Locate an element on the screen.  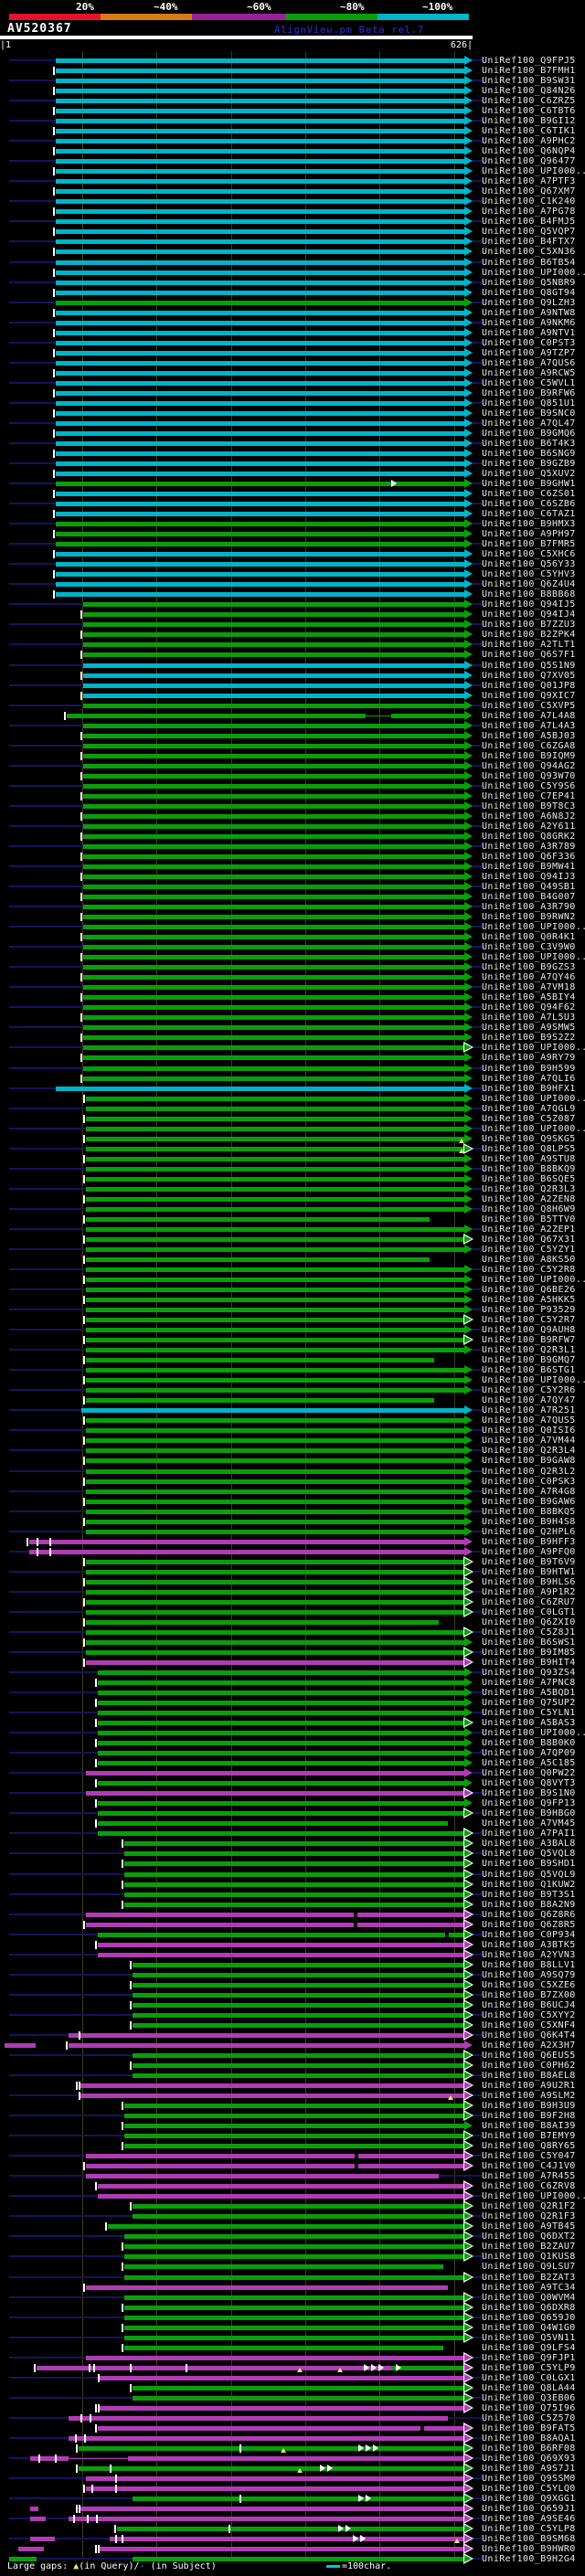
hit-label: UniRef100_Q49SB1 is located at coordinates (529, 887).